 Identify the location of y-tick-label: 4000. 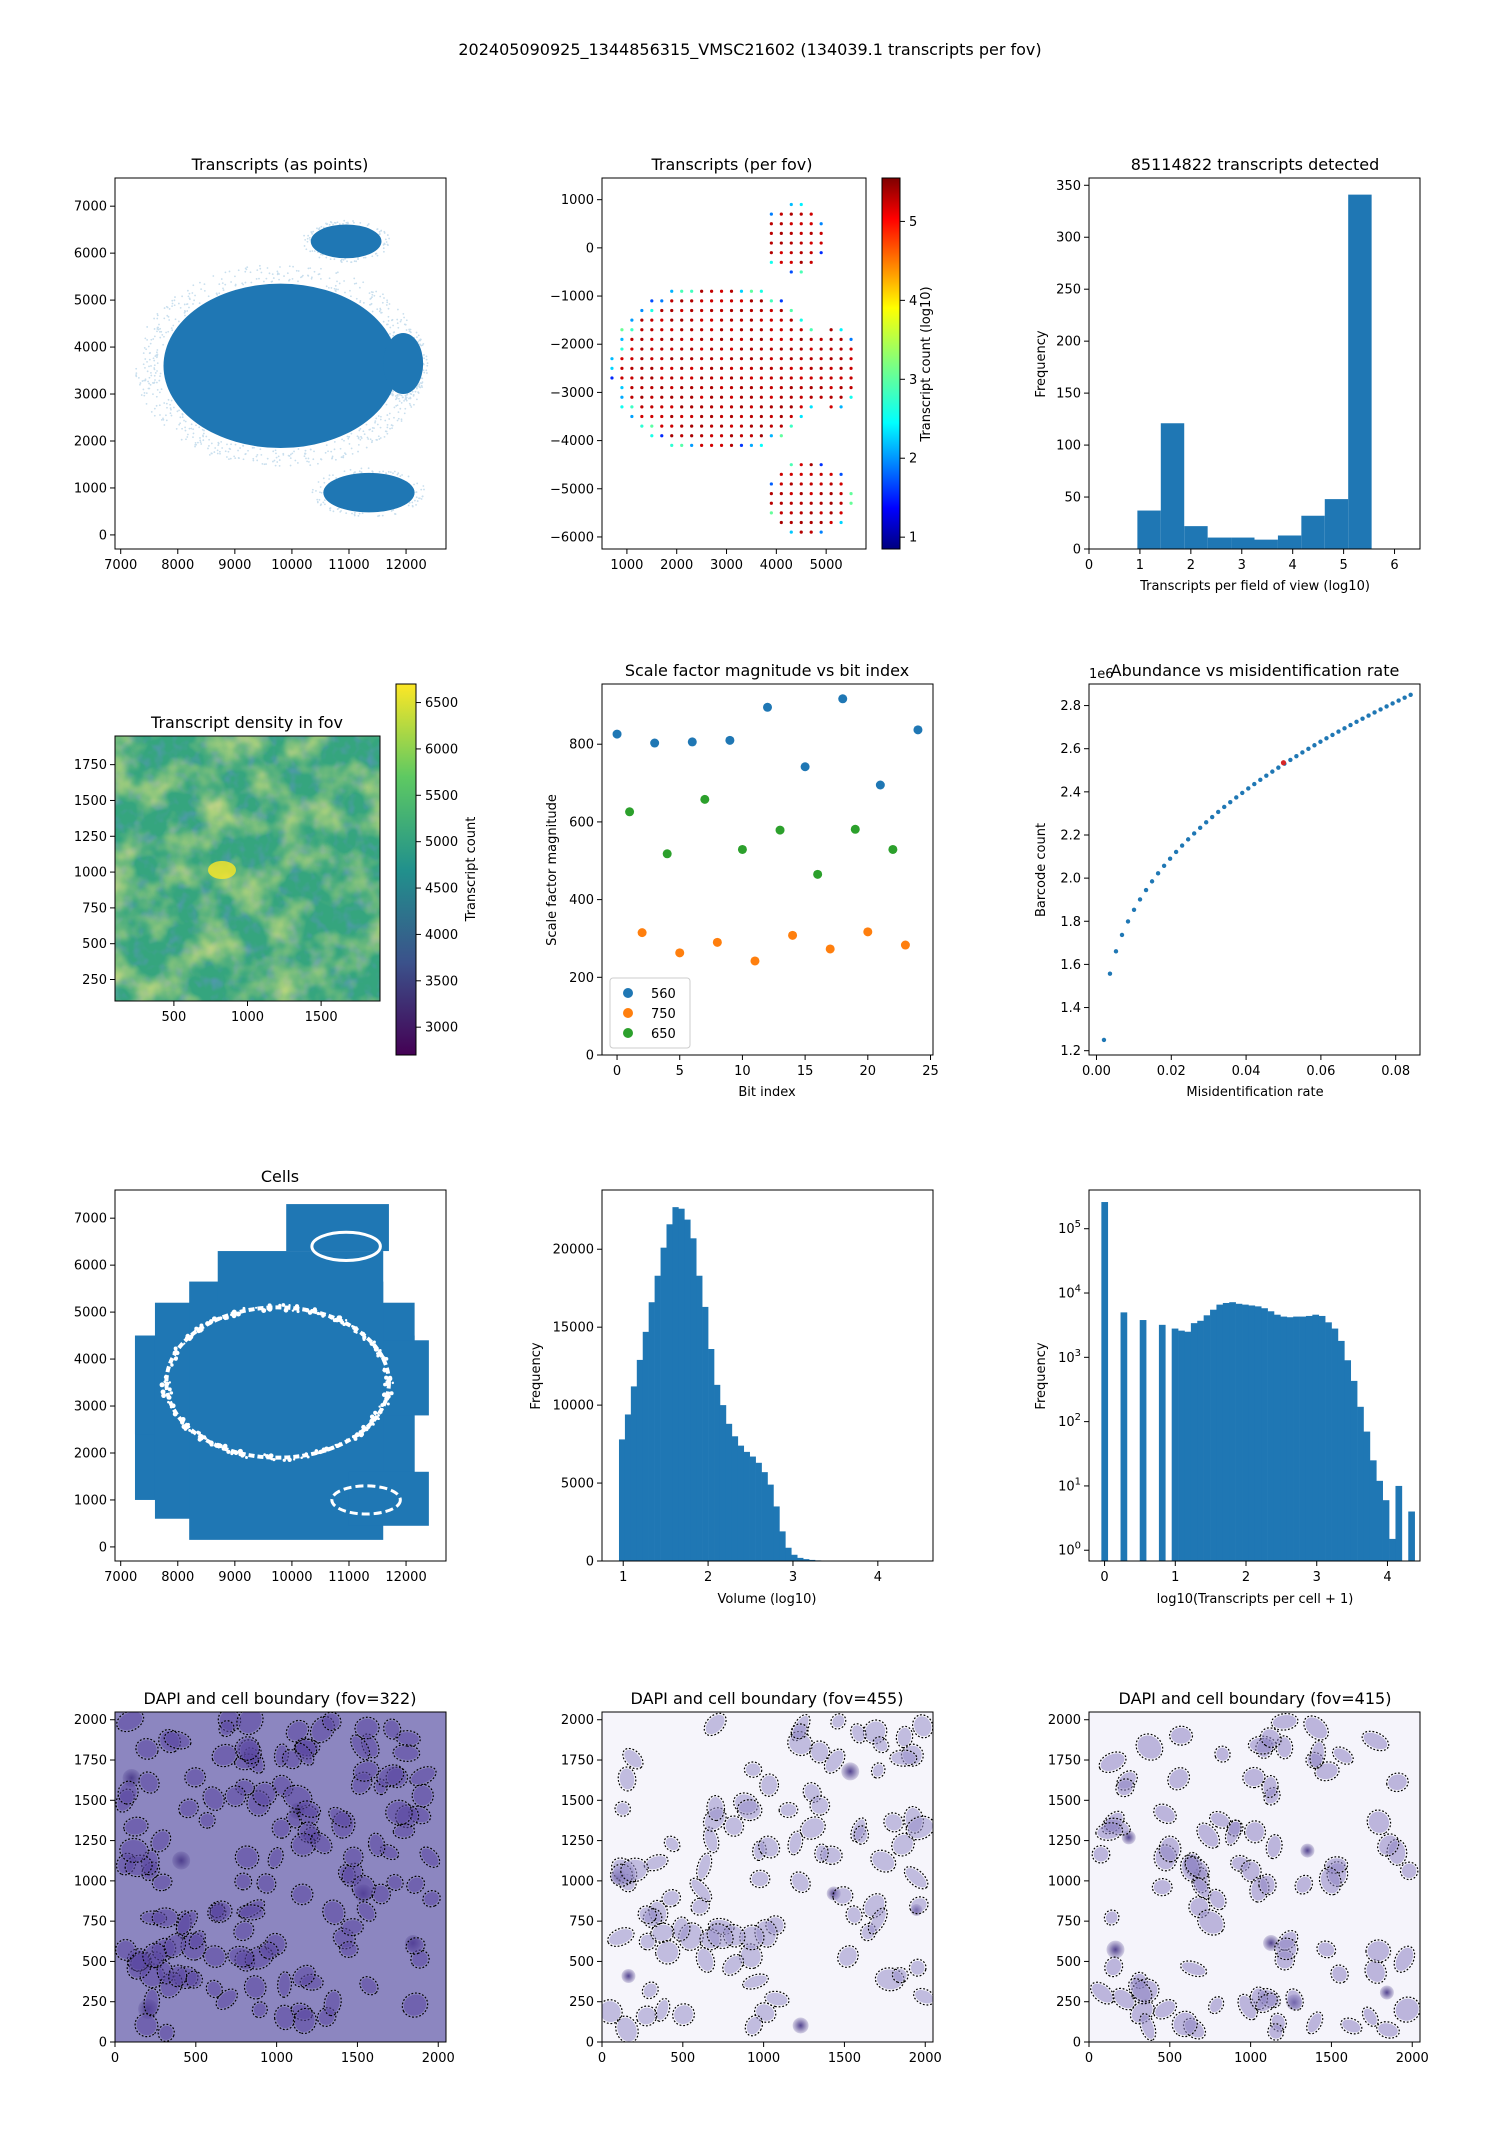
(90, 348).